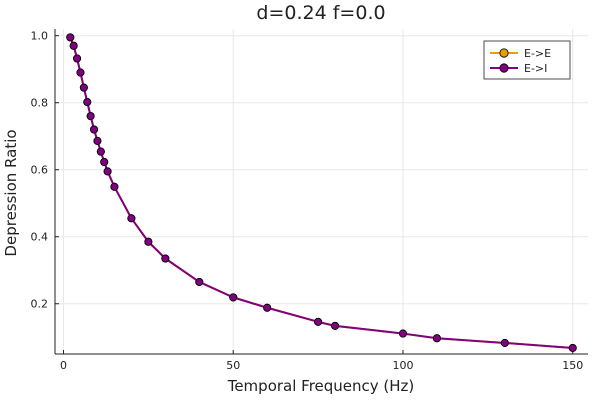 This screenshot has height=400, width=600. I want to click on chart-title: d=0.24 f=0.0, so click(320, 13).